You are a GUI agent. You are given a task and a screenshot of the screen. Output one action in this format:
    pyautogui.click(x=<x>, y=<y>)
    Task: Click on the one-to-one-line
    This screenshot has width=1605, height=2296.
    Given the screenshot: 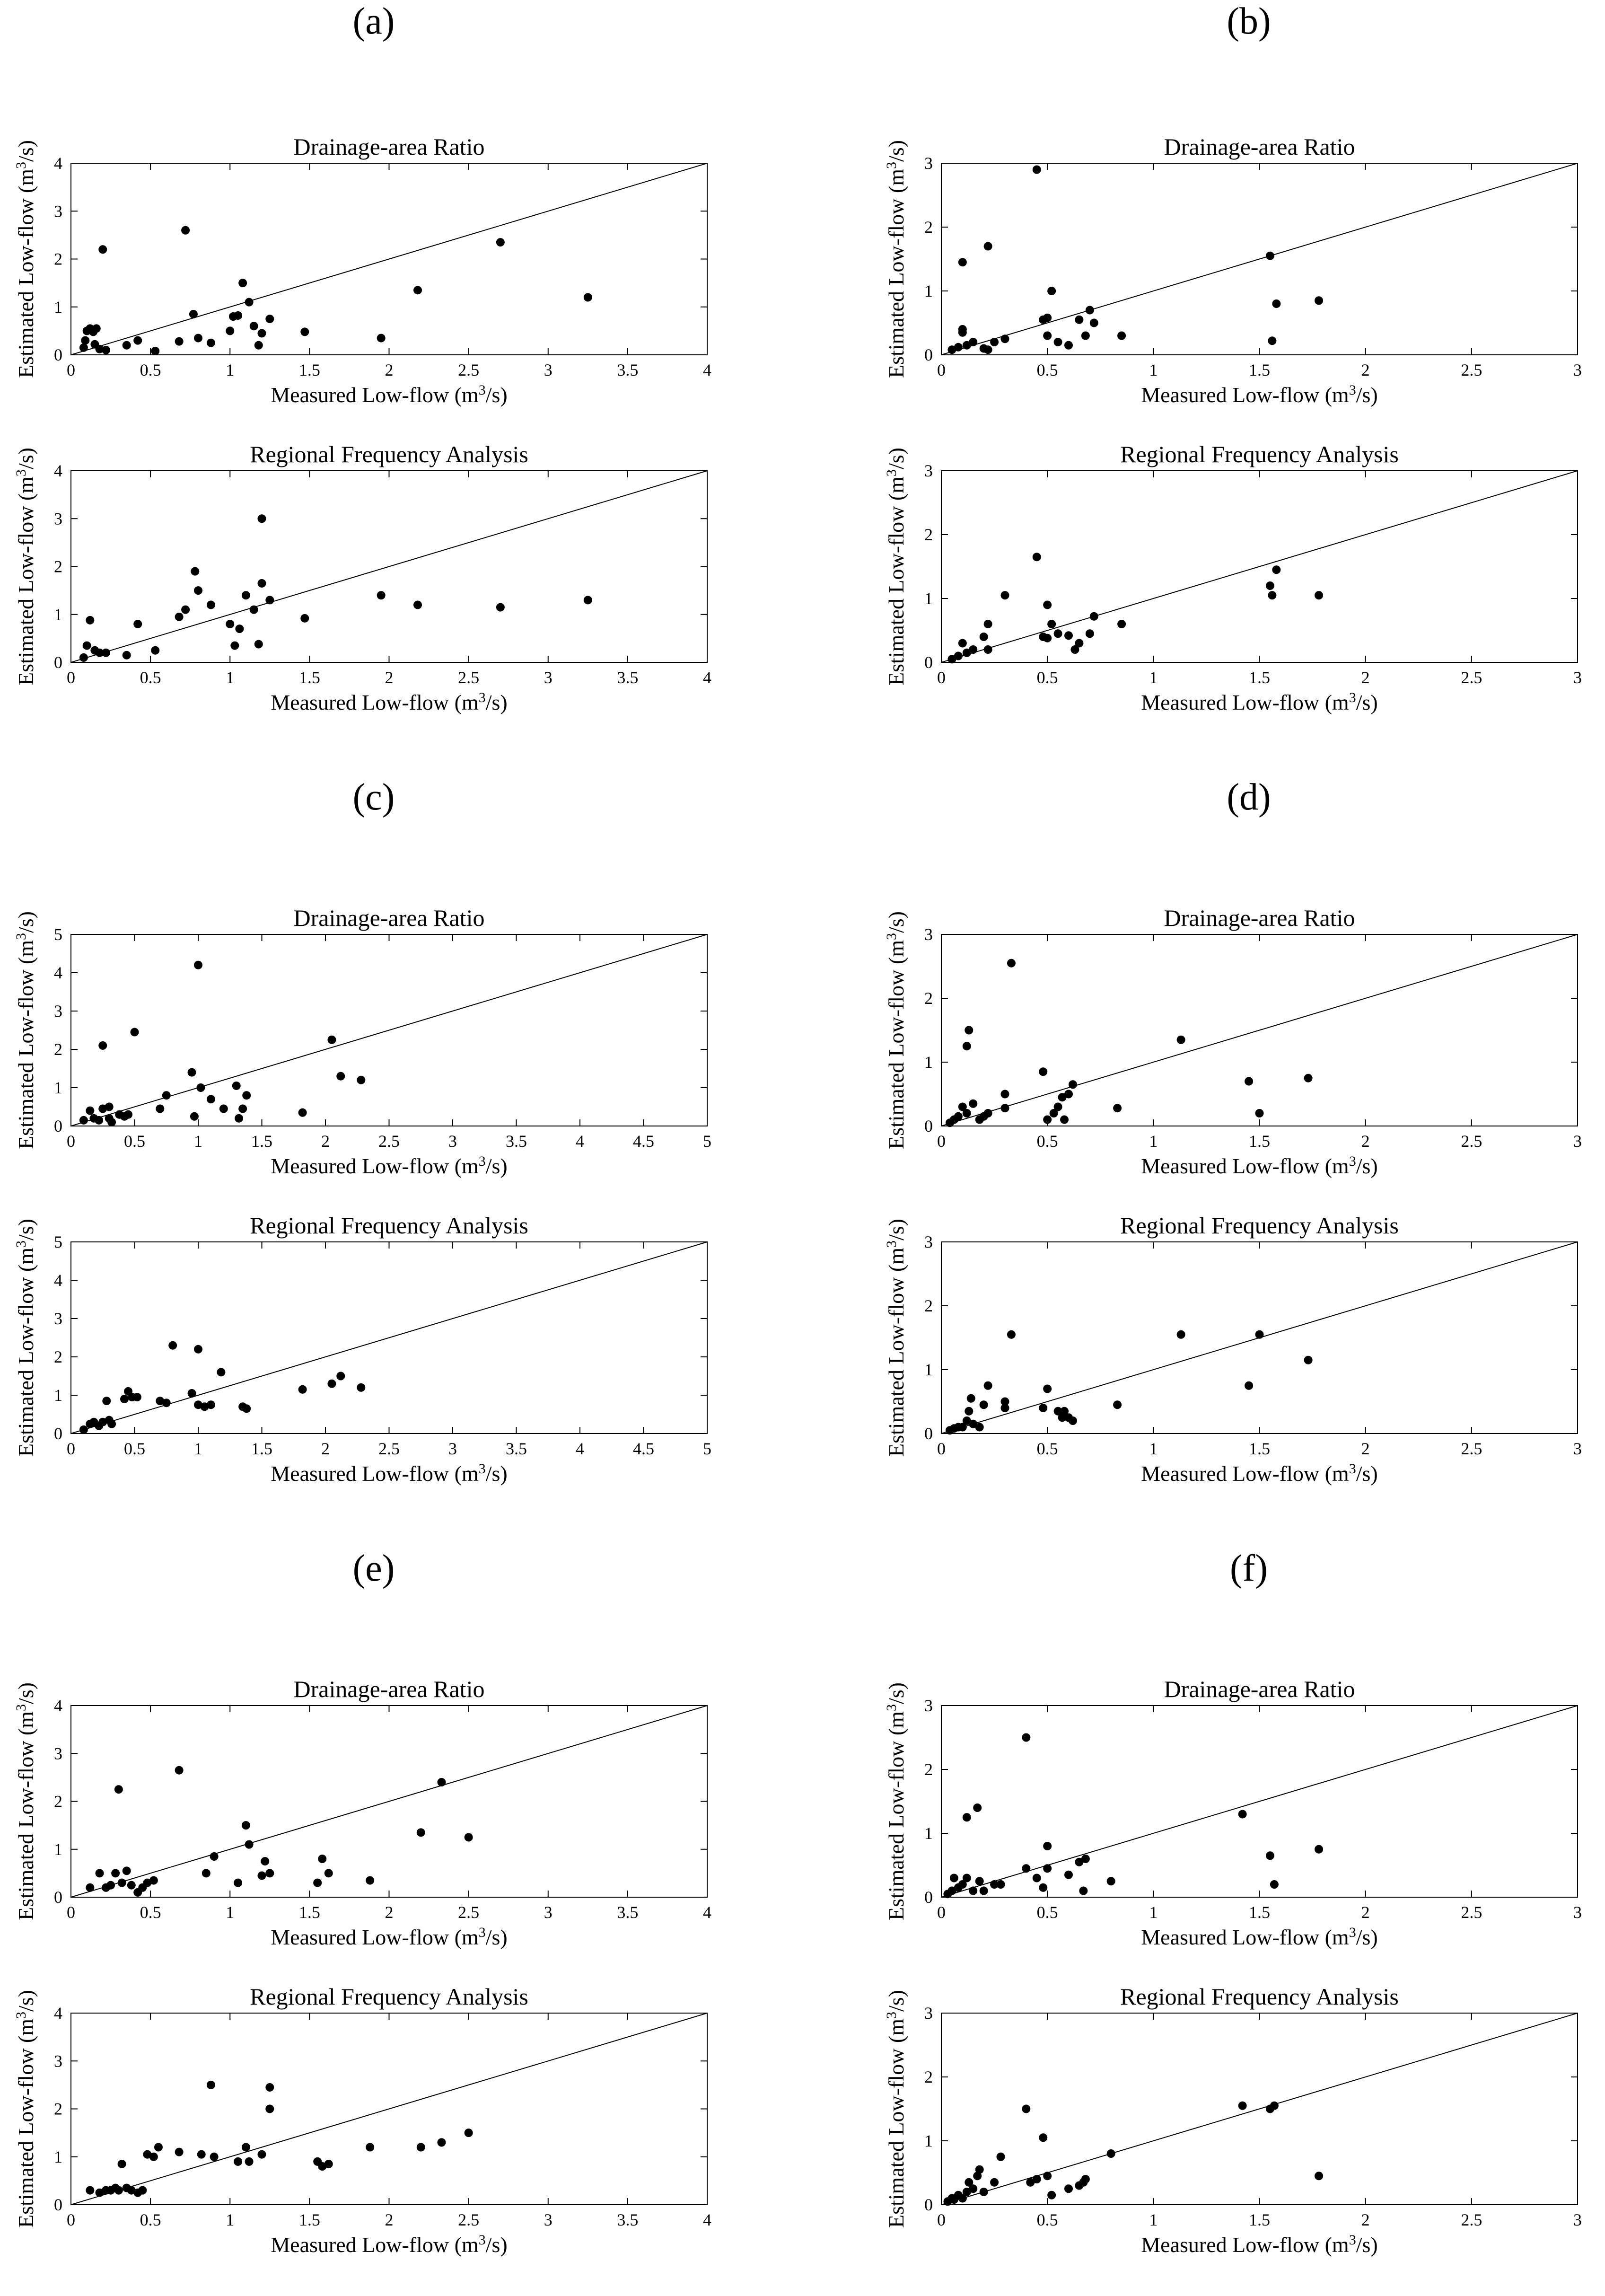 What is the action you would take?
    pyautogui.click(x=389, y=1802)
    